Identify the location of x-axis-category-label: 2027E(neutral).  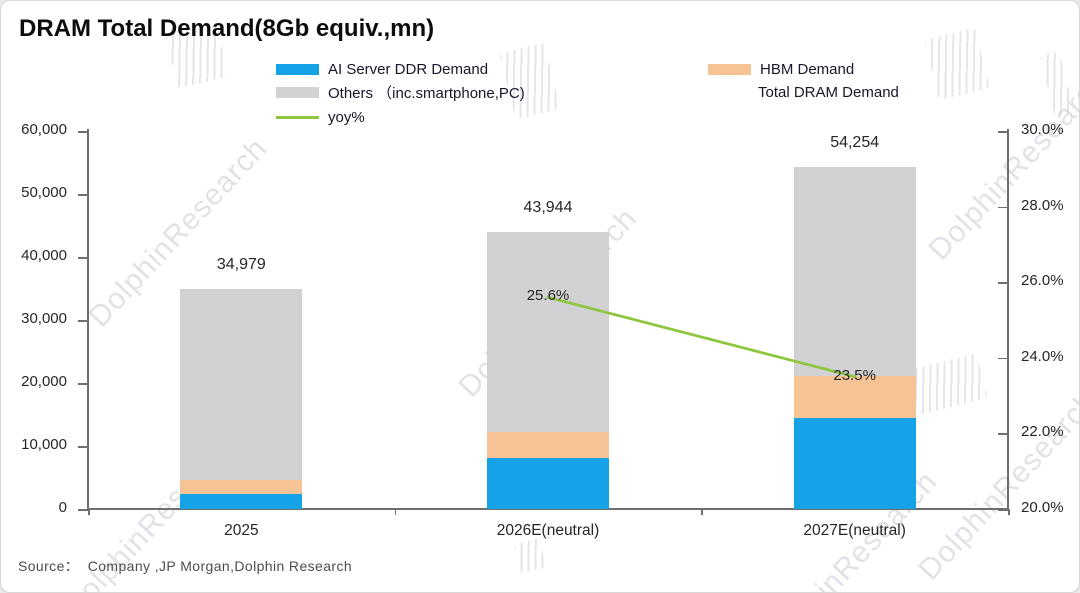
(854, 530).